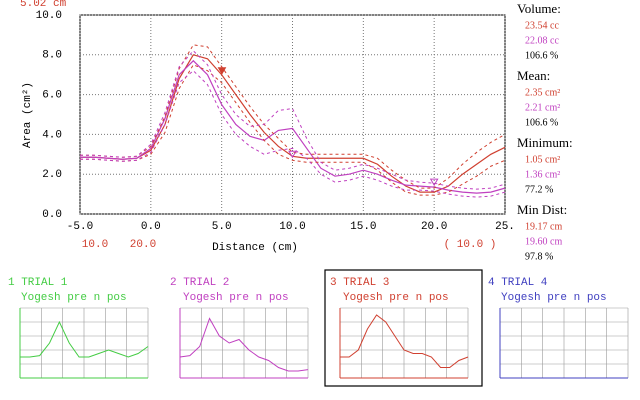 The image size is (640, 400). Describe the element at coordinates (542, 209) in the screenshot. I see `stat-label: Min Dist:` at that location.